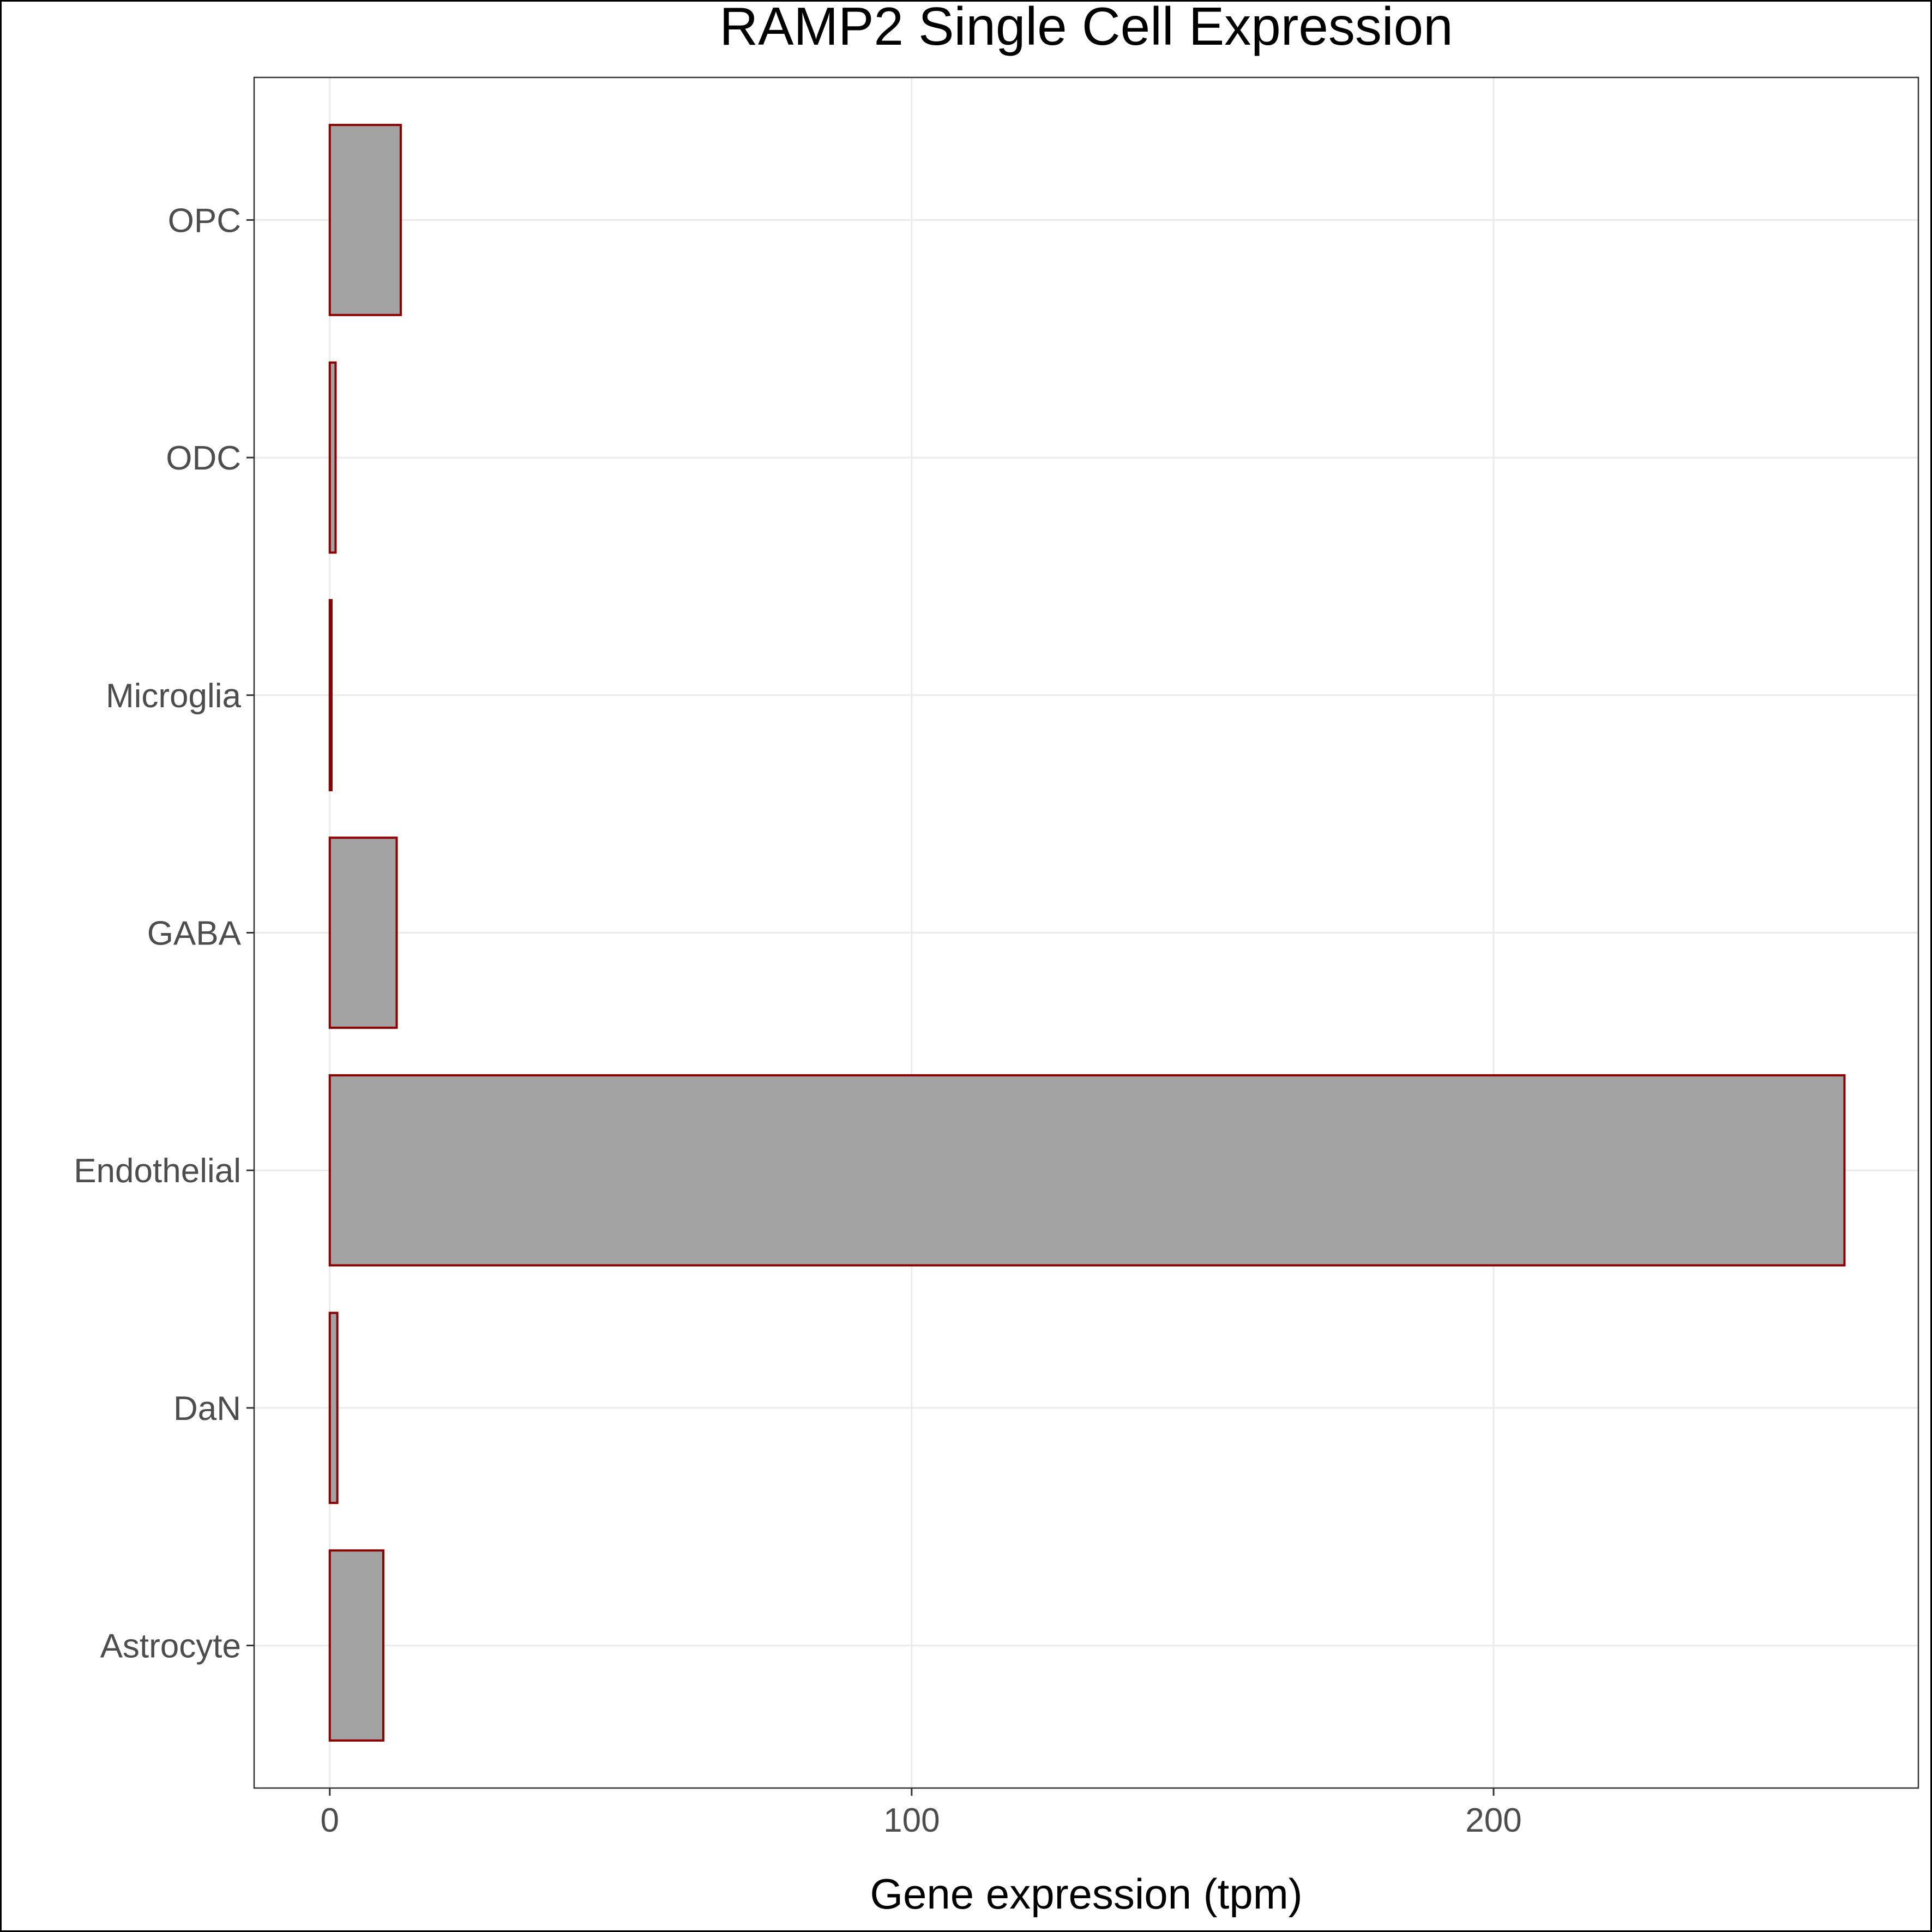 This screenshot has width=1932, height=1932. What do you see at coordinates (194, 934) in the screenshot?
I see `y-tick-label-gaba: GABA` at bounding box center [194, 934].